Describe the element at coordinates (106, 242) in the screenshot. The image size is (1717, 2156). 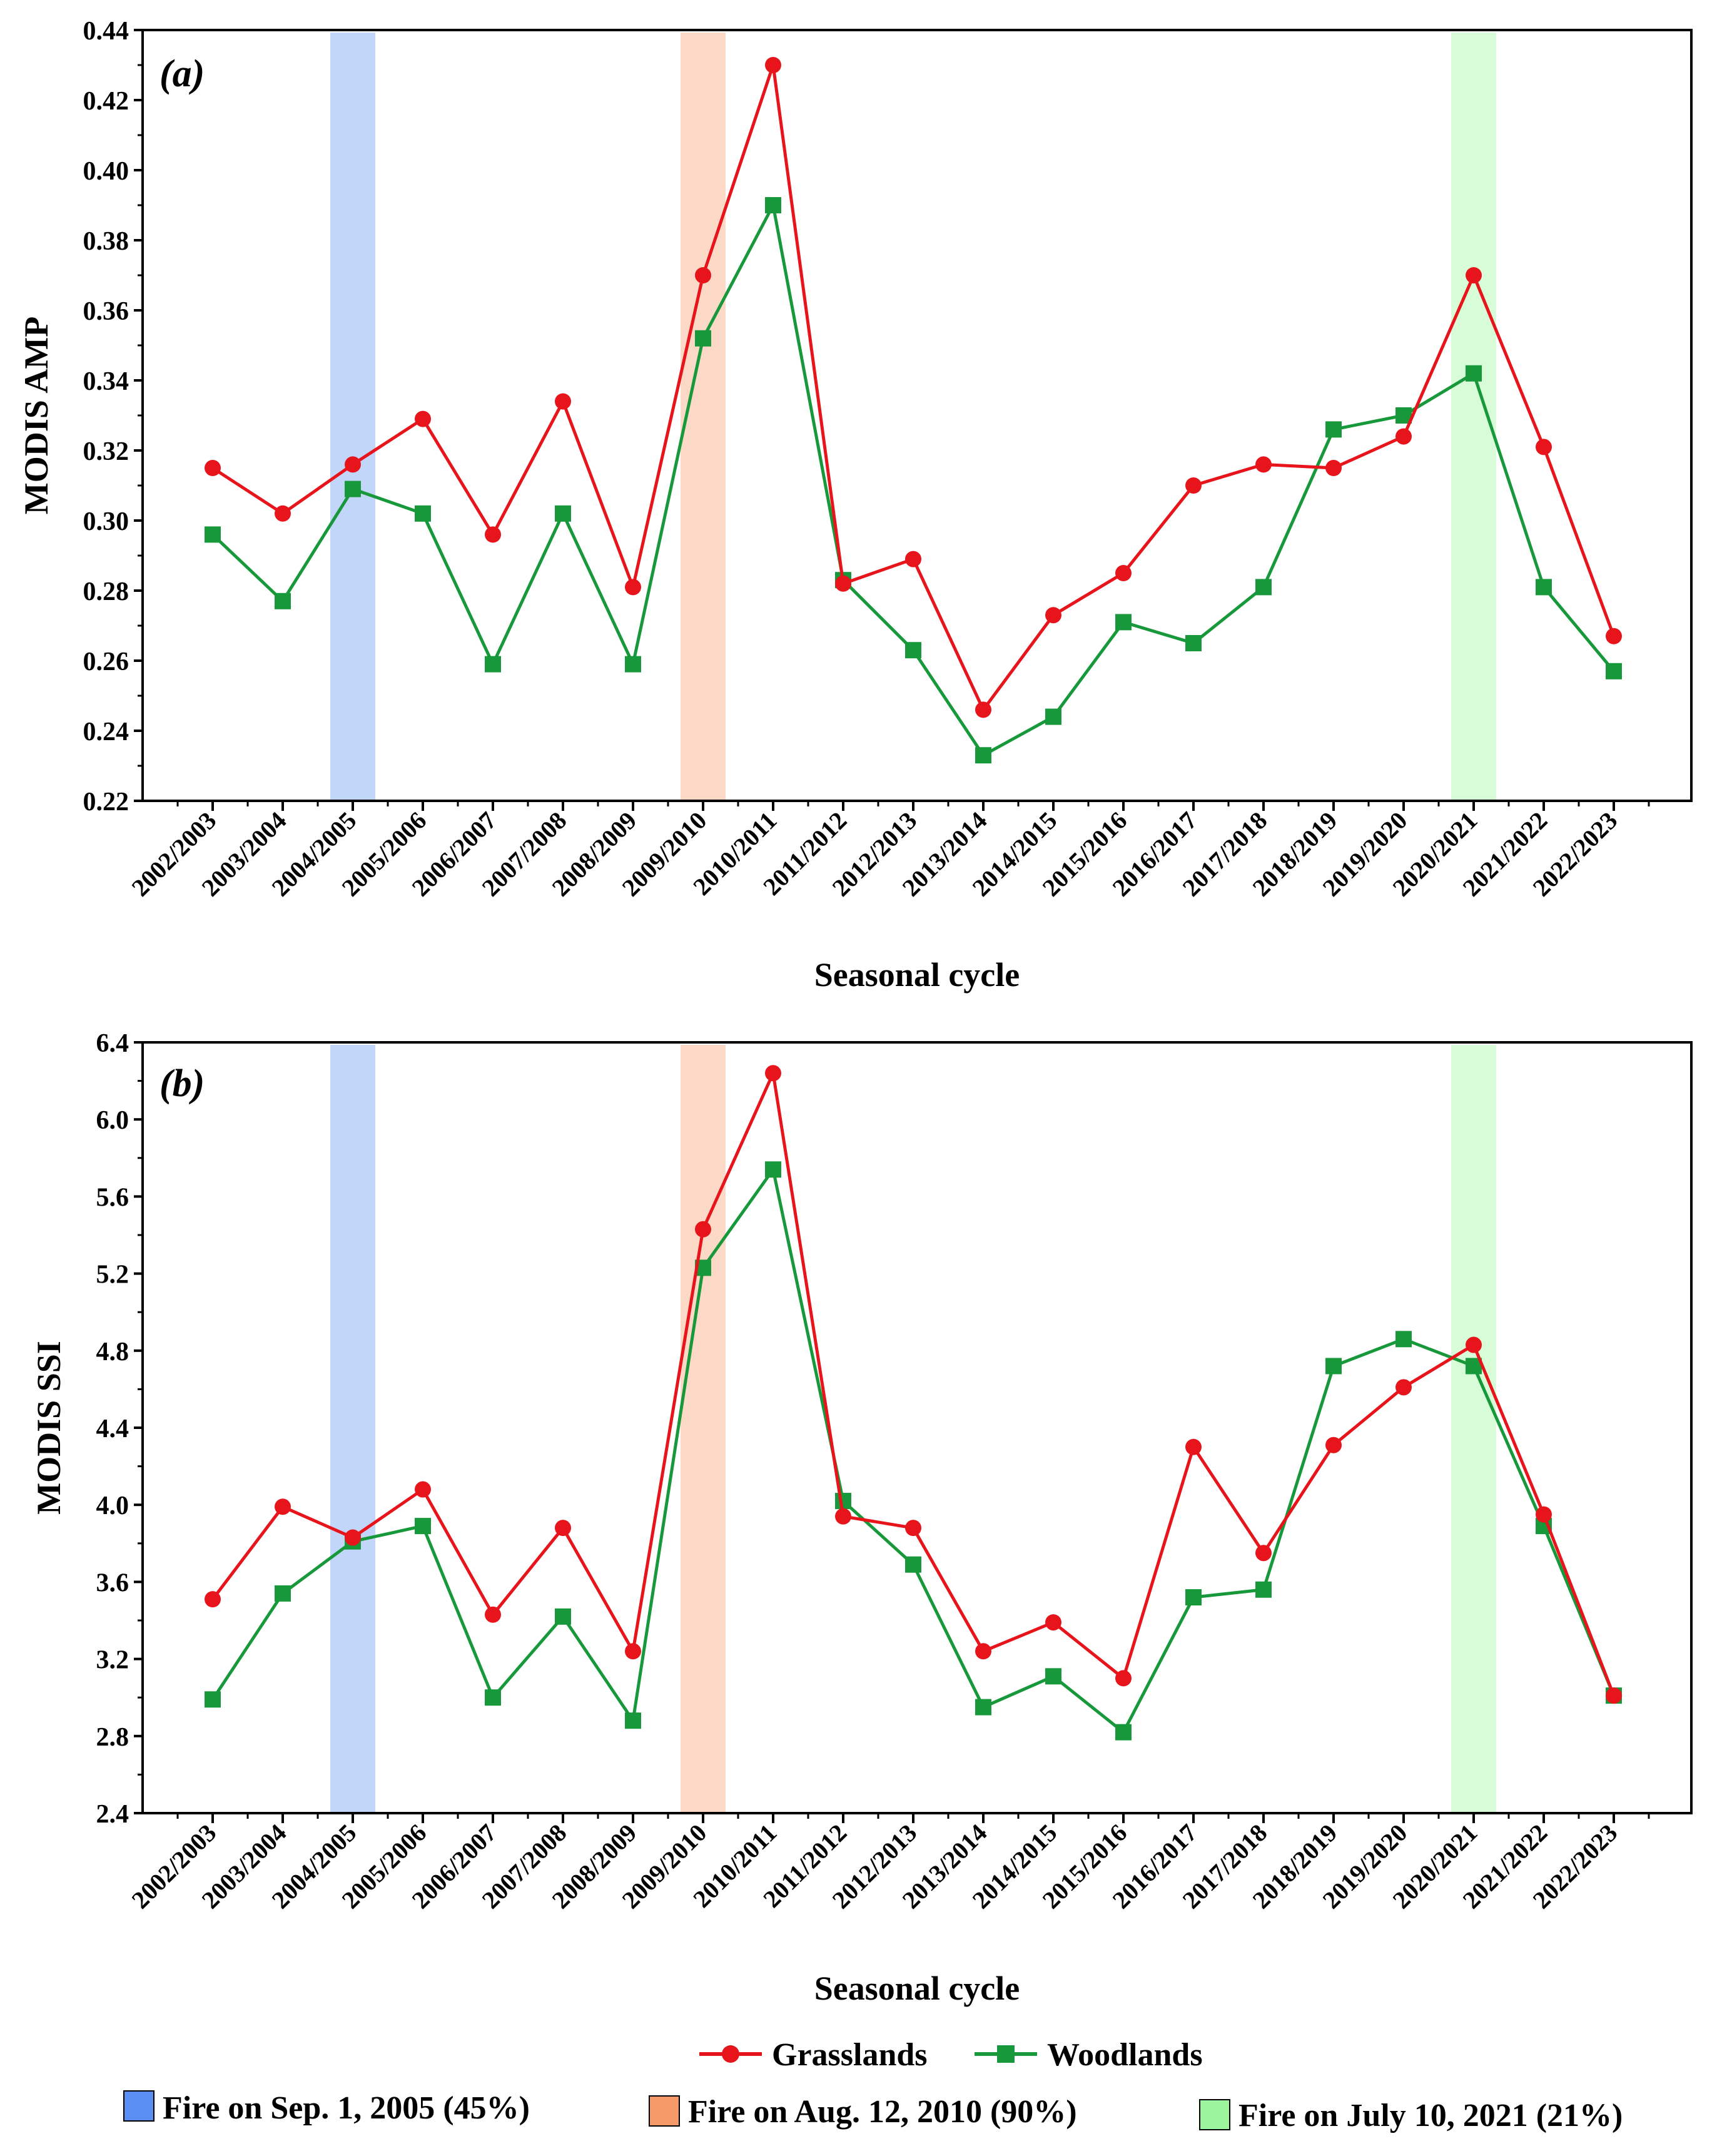
I see `panel-a-y-tick-label: 0.38` at that location.